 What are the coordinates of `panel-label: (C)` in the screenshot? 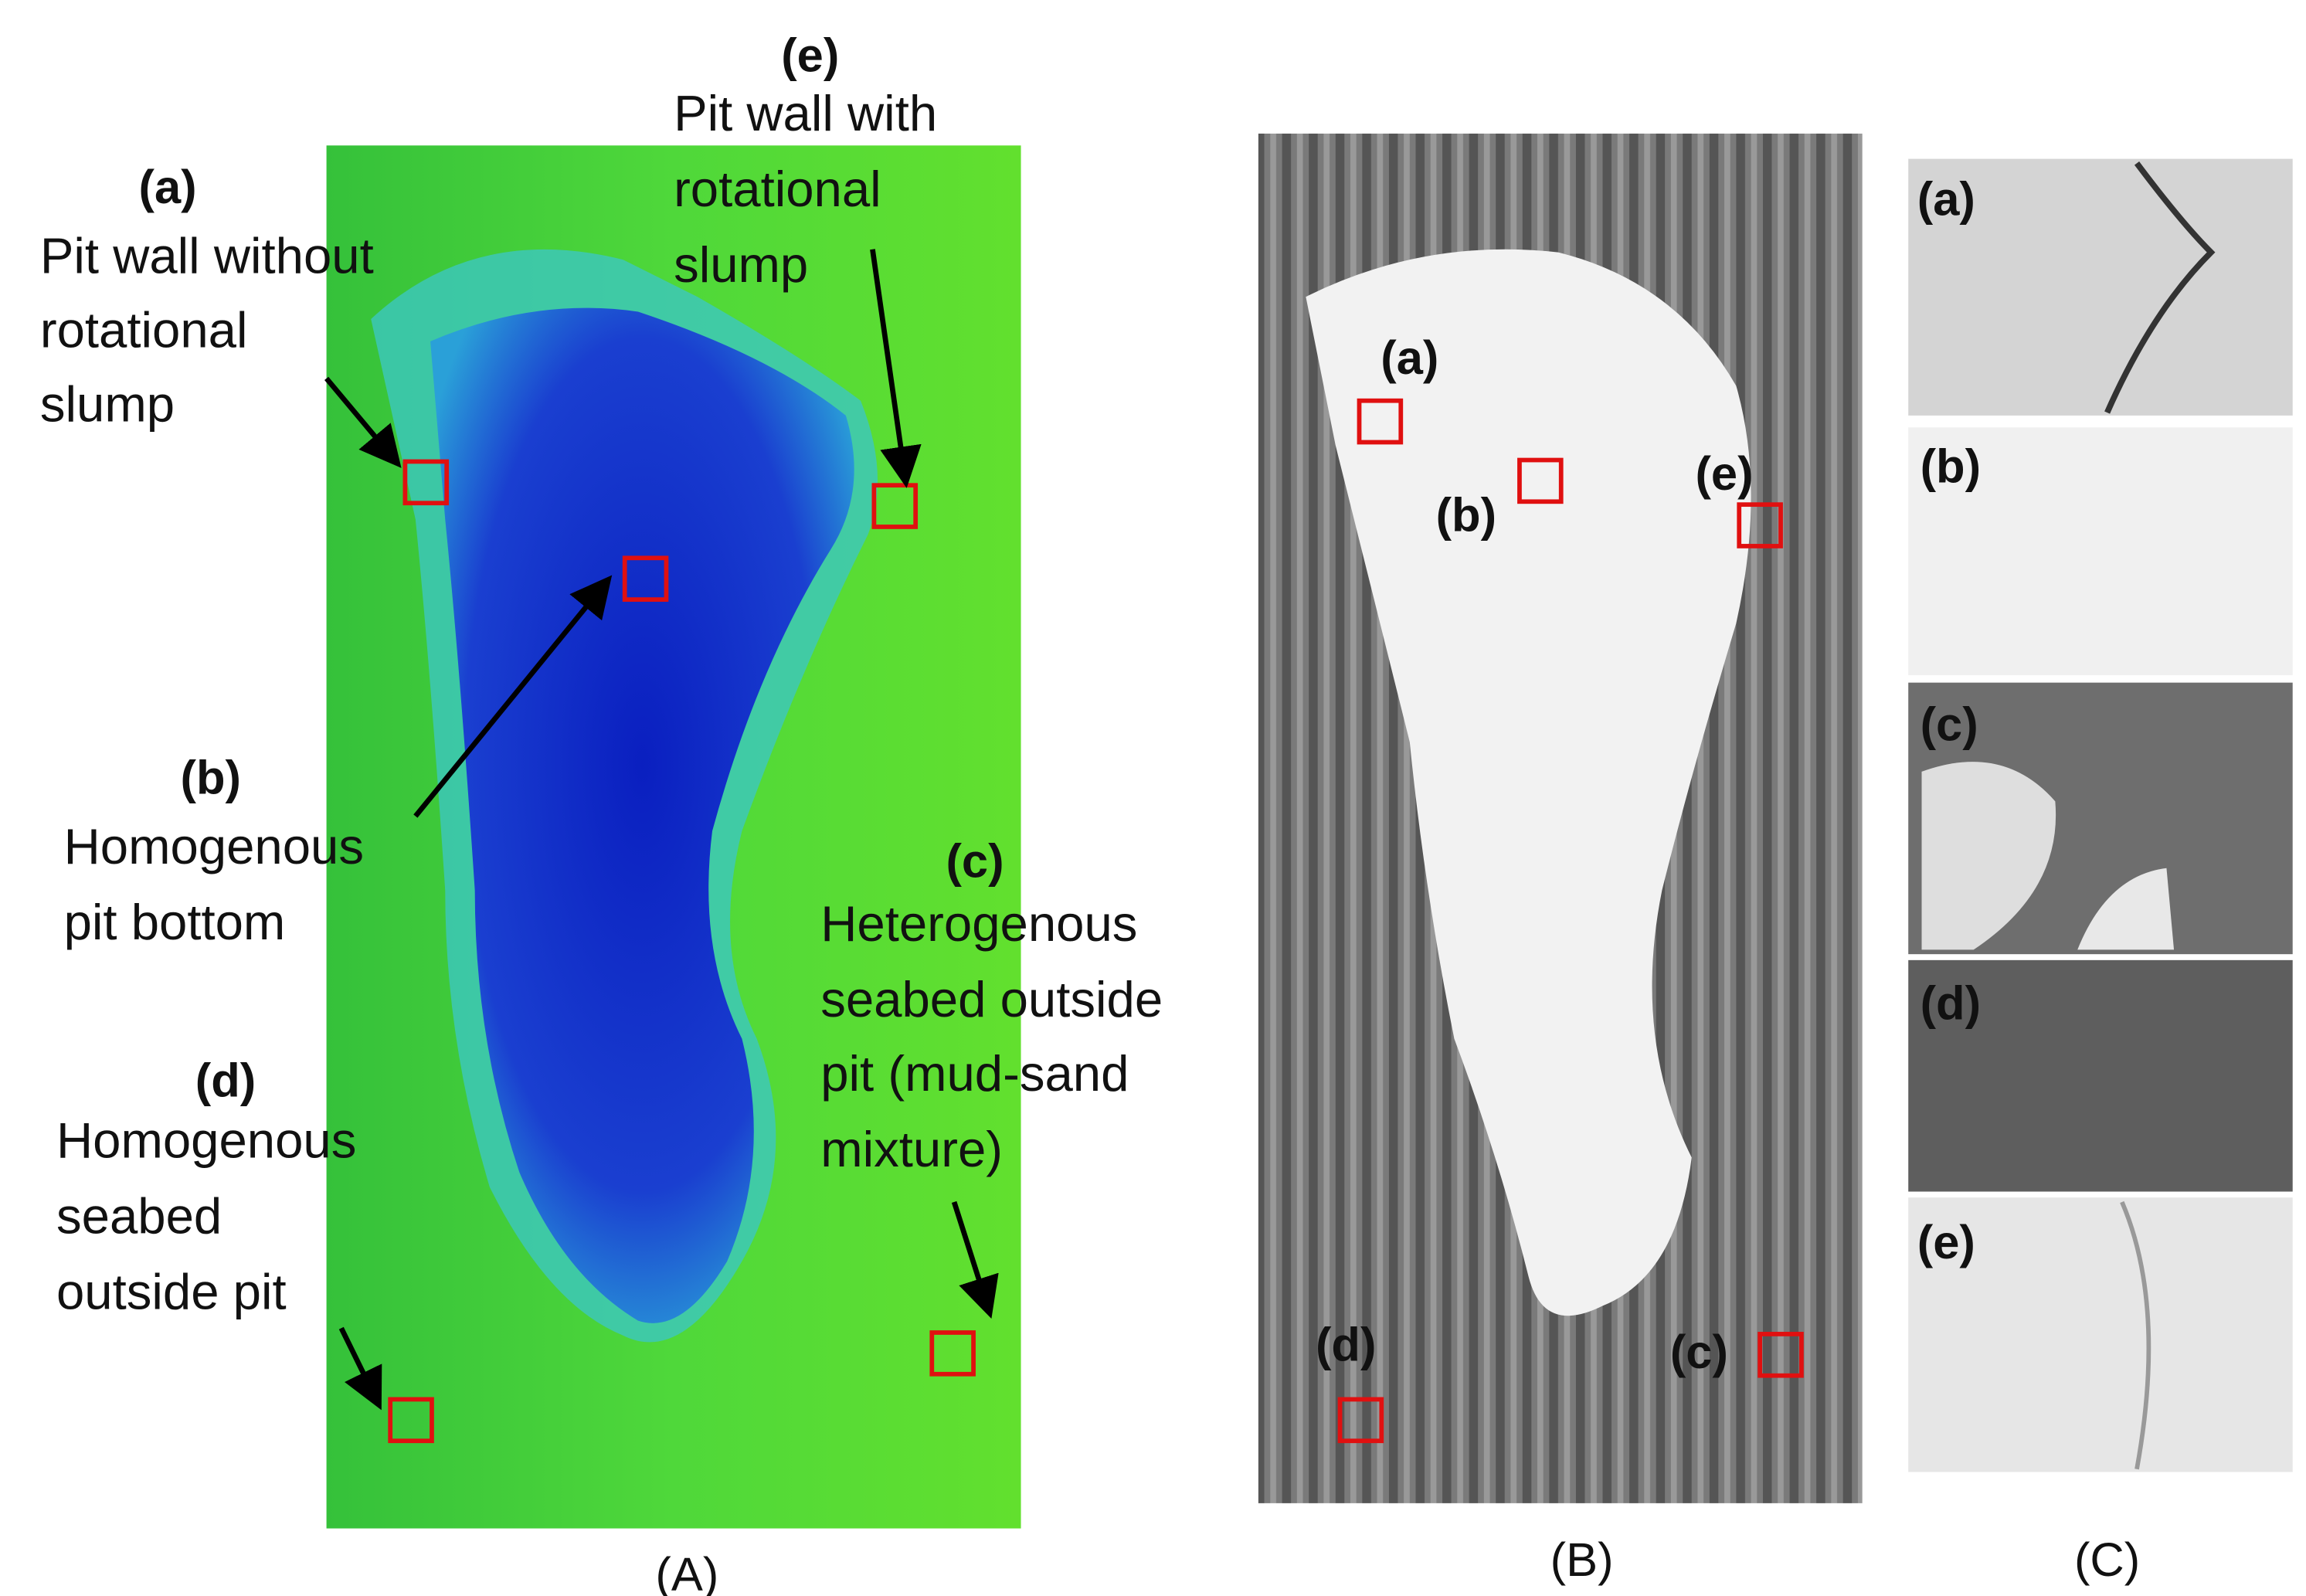 It's located at (2107, 1560).